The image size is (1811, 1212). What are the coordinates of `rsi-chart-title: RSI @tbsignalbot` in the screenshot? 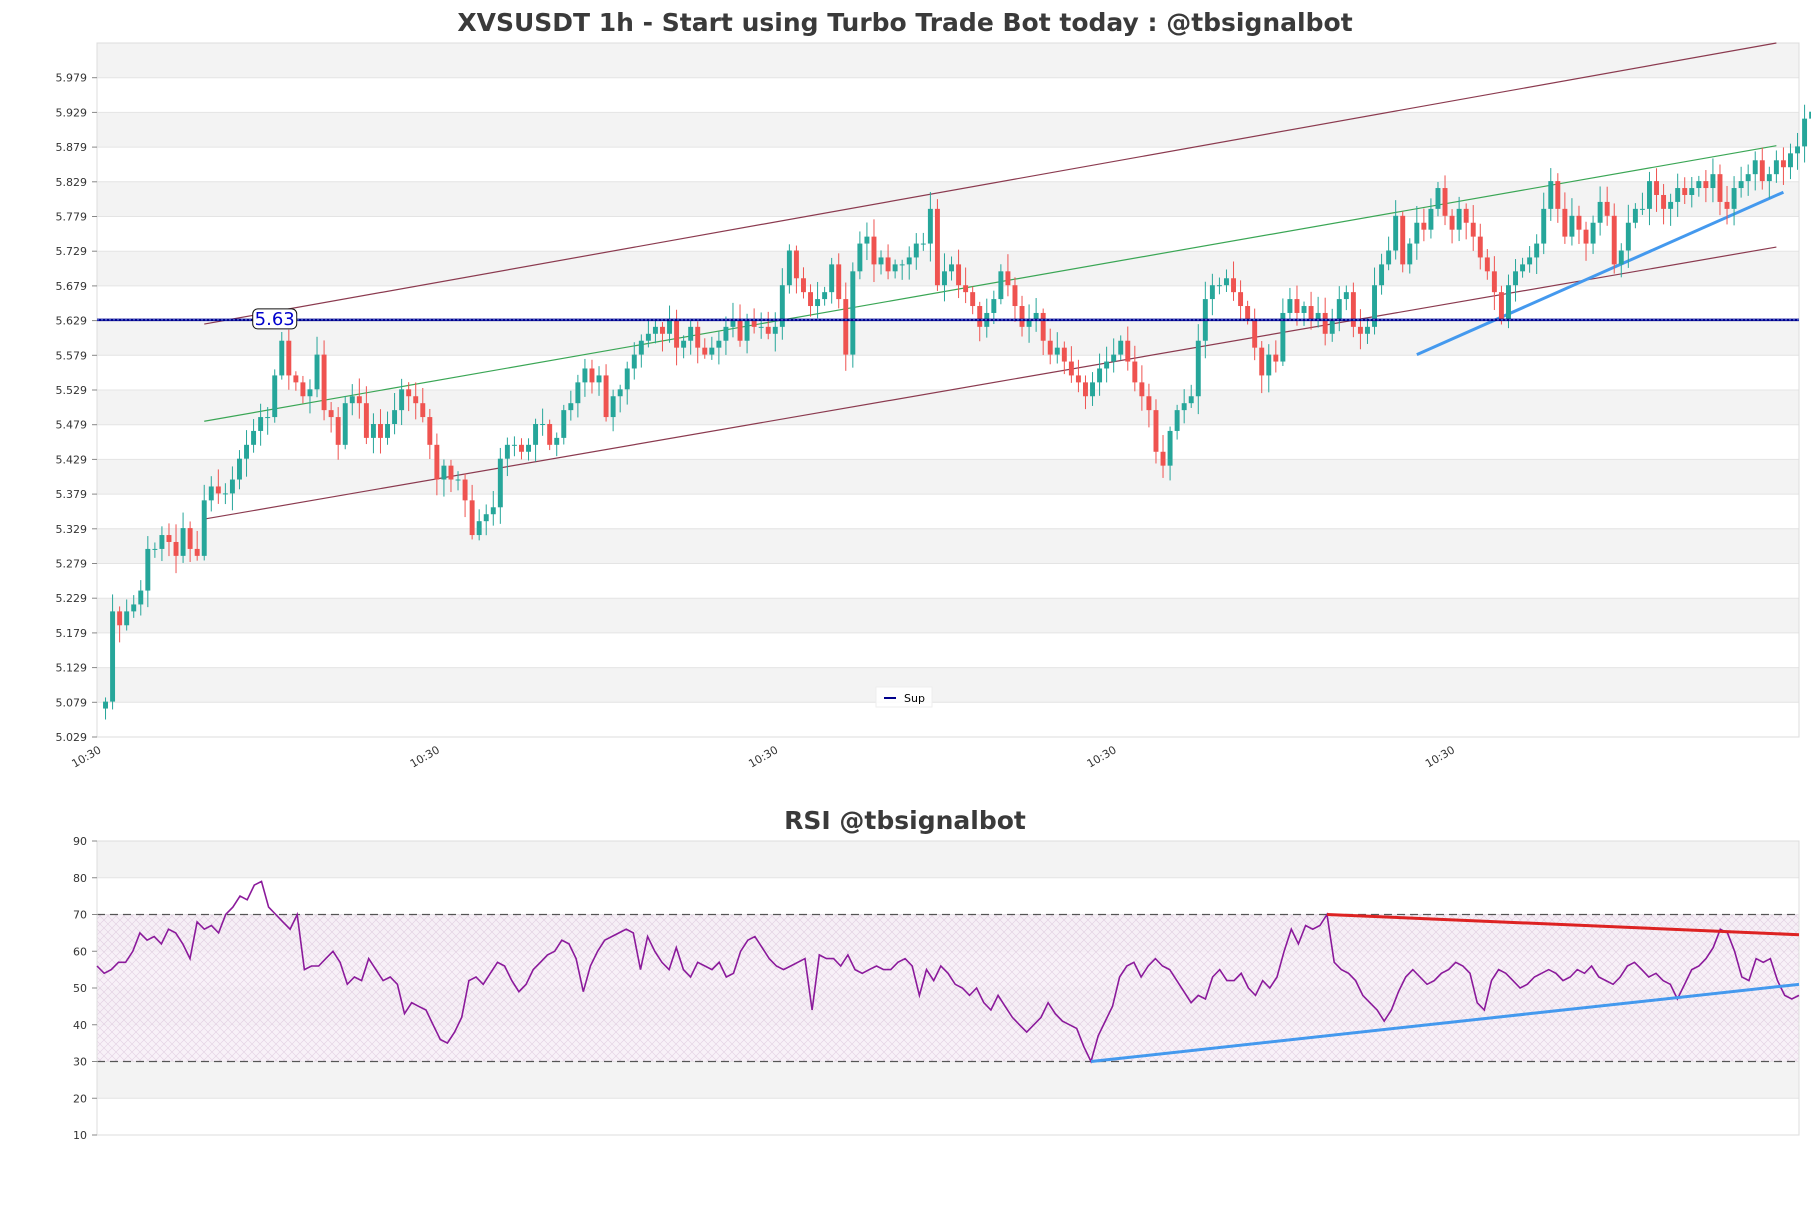 It's located at (905, 820).